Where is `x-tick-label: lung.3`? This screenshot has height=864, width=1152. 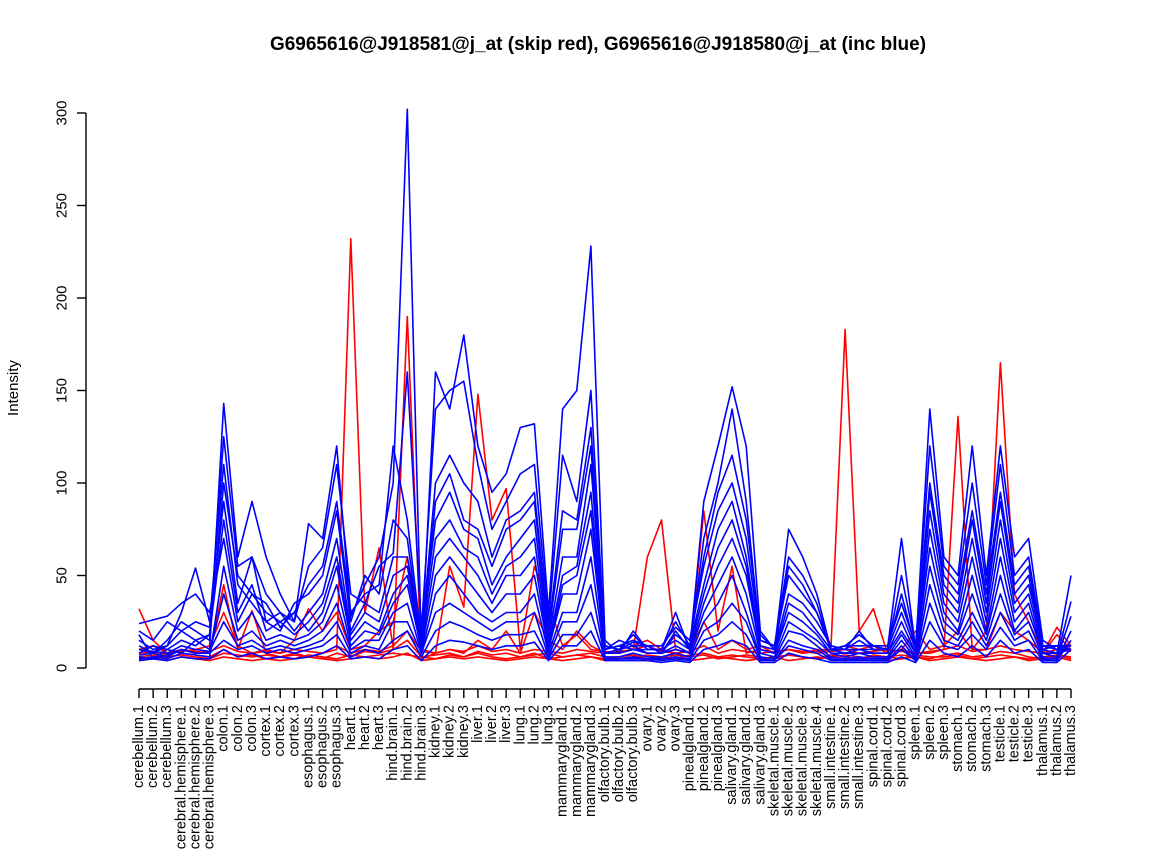 x-tick-label: lung.3 is located at coordinates (549, 725).